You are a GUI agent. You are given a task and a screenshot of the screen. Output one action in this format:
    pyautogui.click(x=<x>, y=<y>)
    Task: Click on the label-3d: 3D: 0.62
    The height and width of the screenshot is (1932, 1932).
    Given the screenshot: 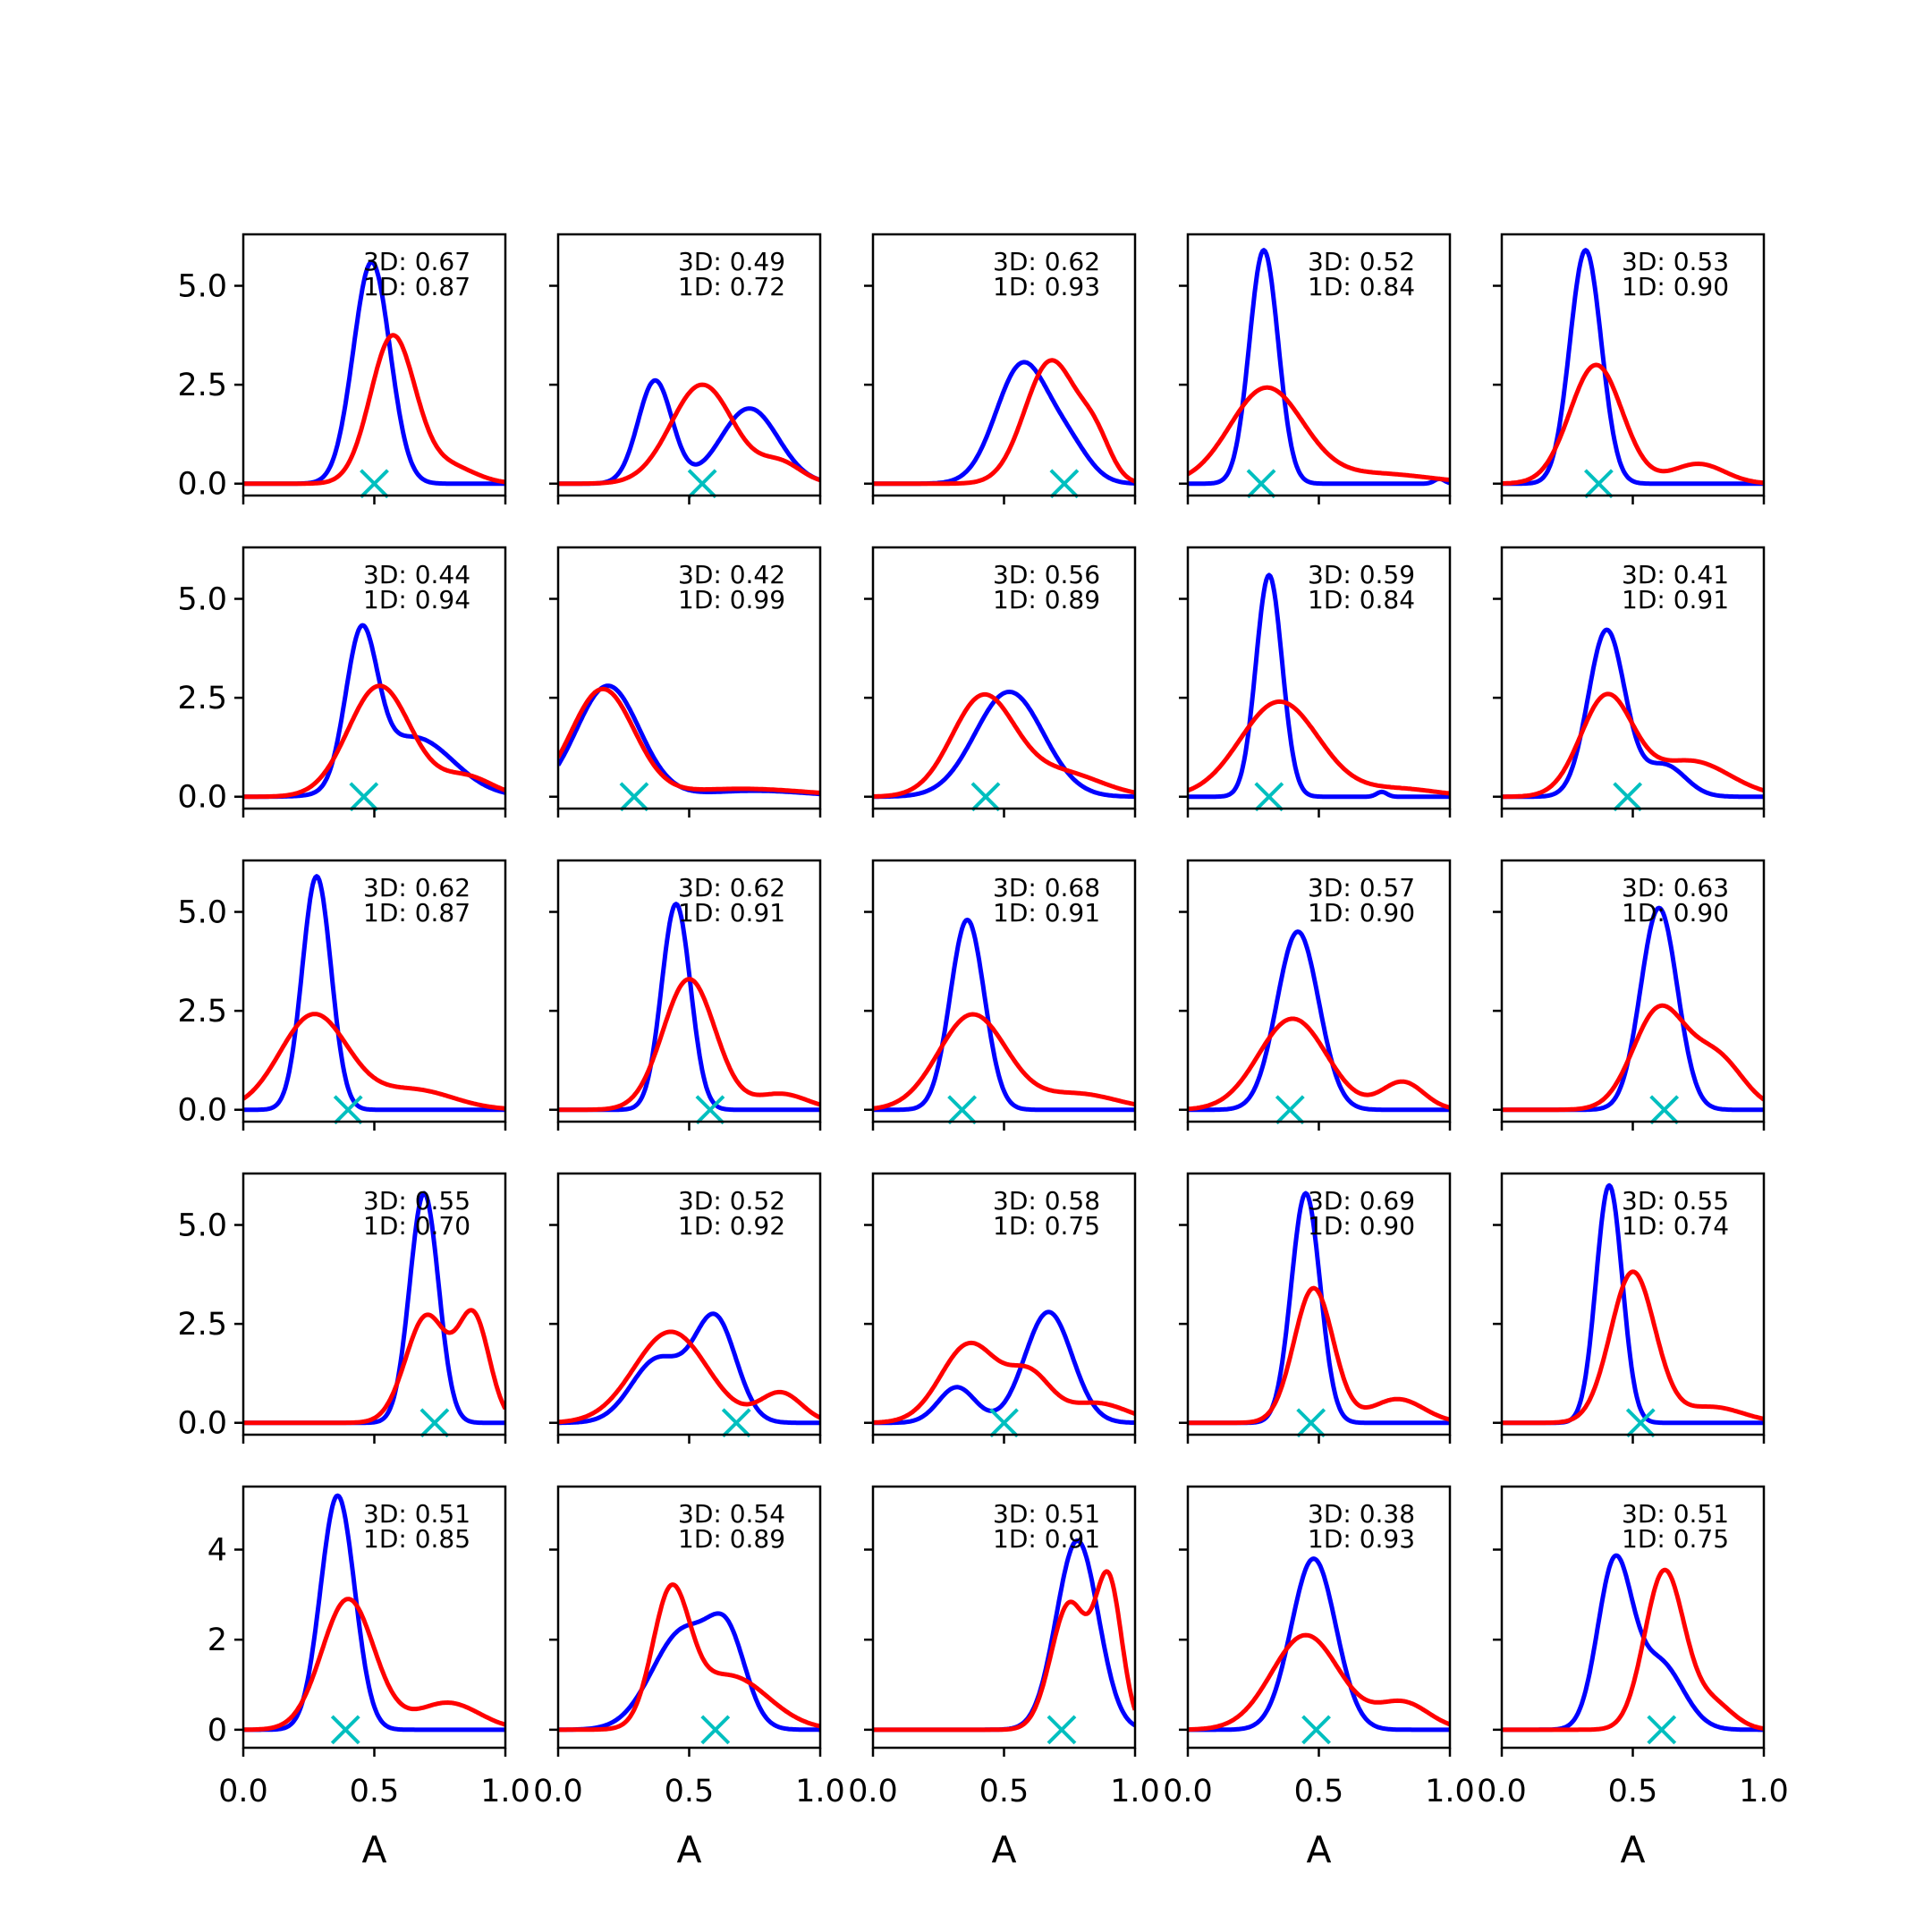 What is the action you would take?
    pyautogui.click(x=416, y=887)
    